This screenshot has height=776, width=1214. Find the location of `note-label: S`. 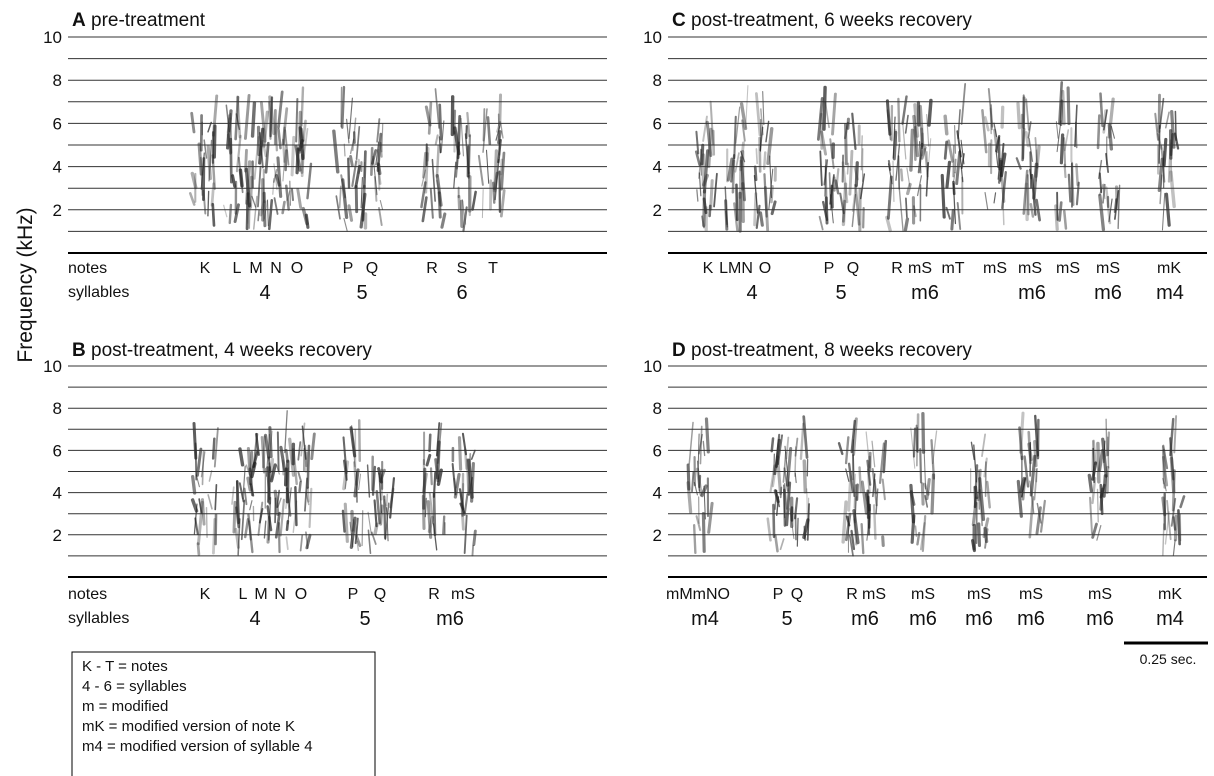

note-label: S is located at coordinates (462, 268).